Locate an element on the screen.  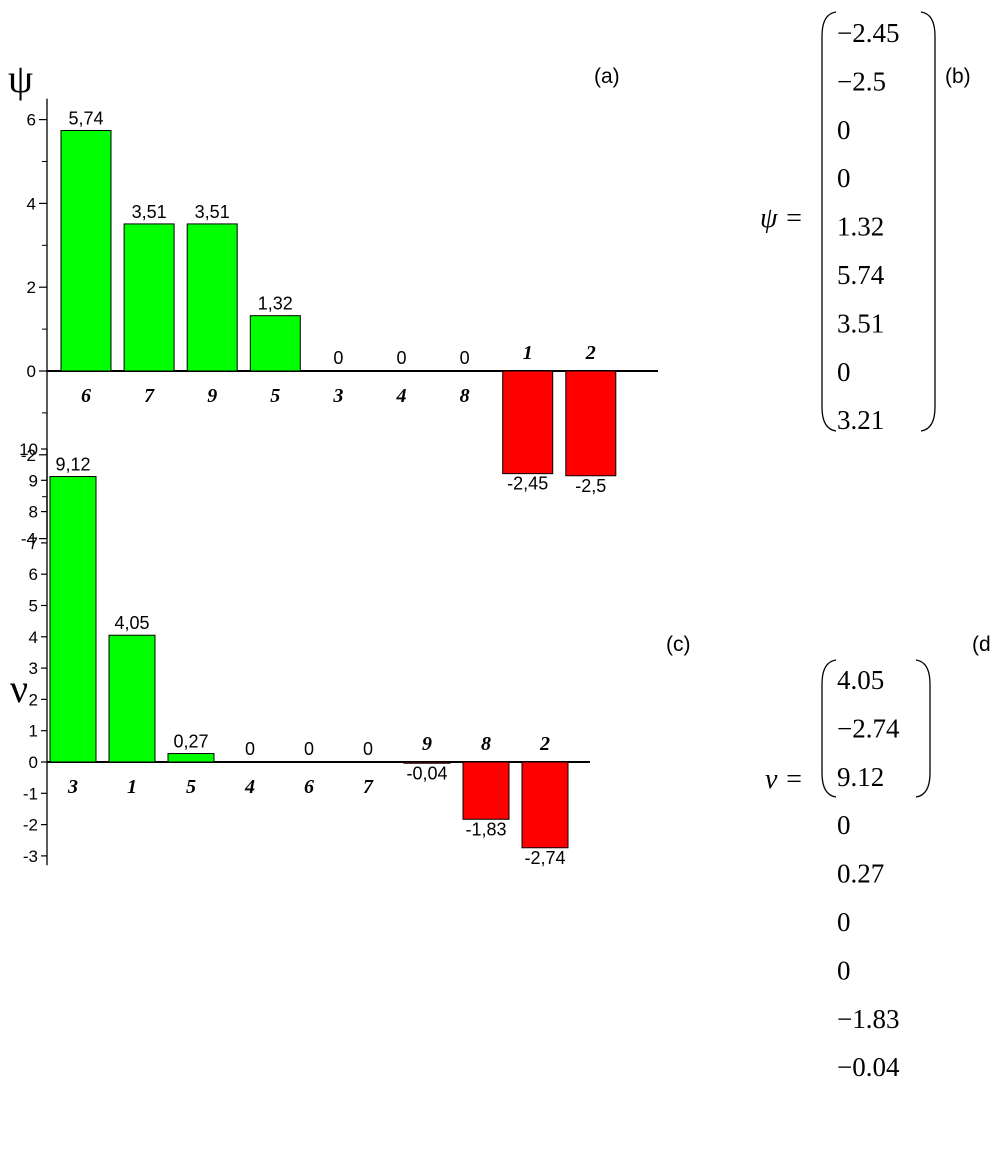
panel-label-d: (d is located at coordinates (981, 644).